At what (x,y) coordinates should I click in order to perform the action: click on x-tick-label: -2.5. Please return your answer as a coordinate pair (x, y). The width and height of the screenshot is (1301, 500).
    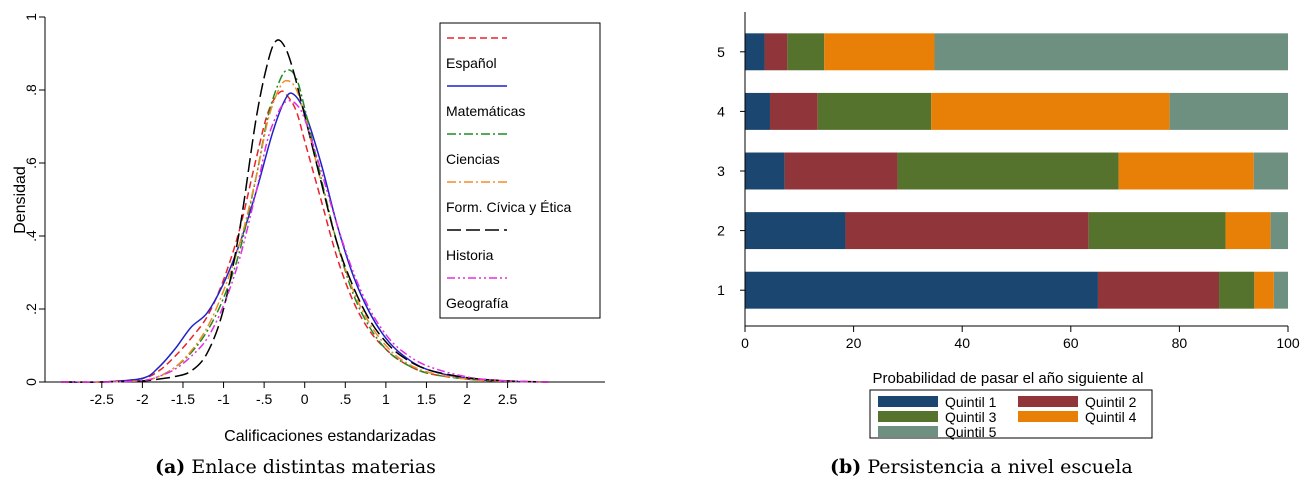
    Looking at the image, I should click on (102, 399).